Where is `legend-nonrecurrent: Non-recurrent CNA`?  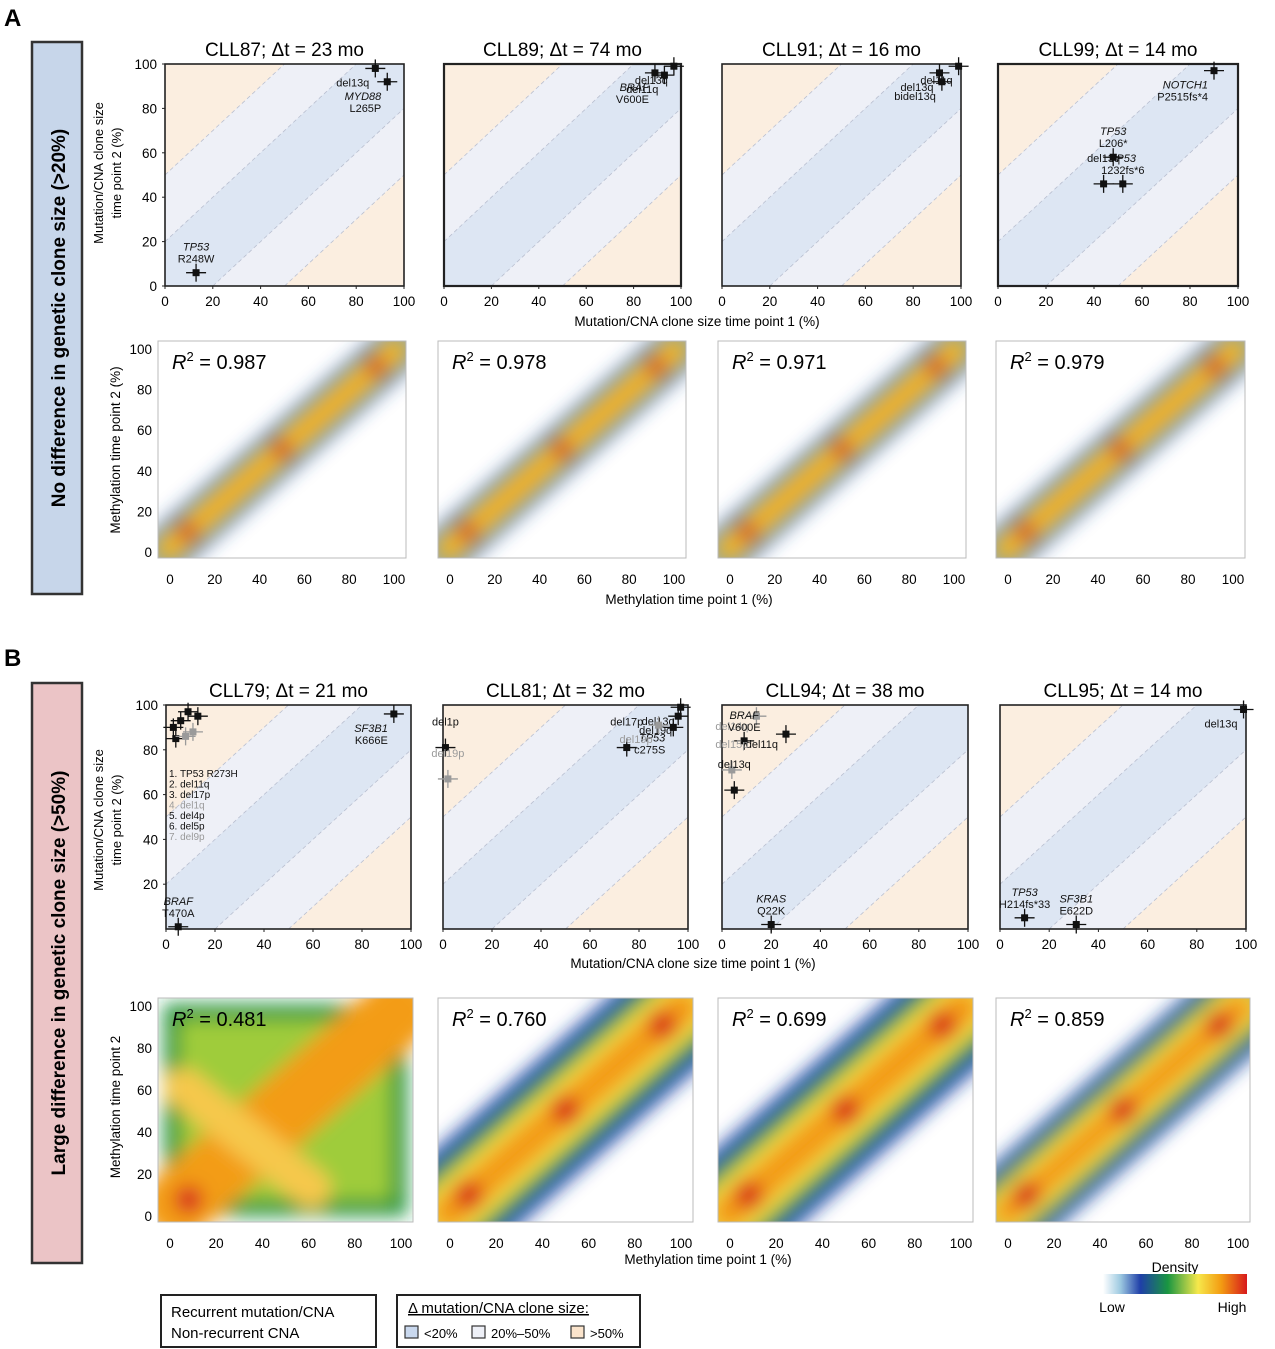 legend-nonrecurrent: Non-recurrent CNA is located at coordinates (235, 1333).